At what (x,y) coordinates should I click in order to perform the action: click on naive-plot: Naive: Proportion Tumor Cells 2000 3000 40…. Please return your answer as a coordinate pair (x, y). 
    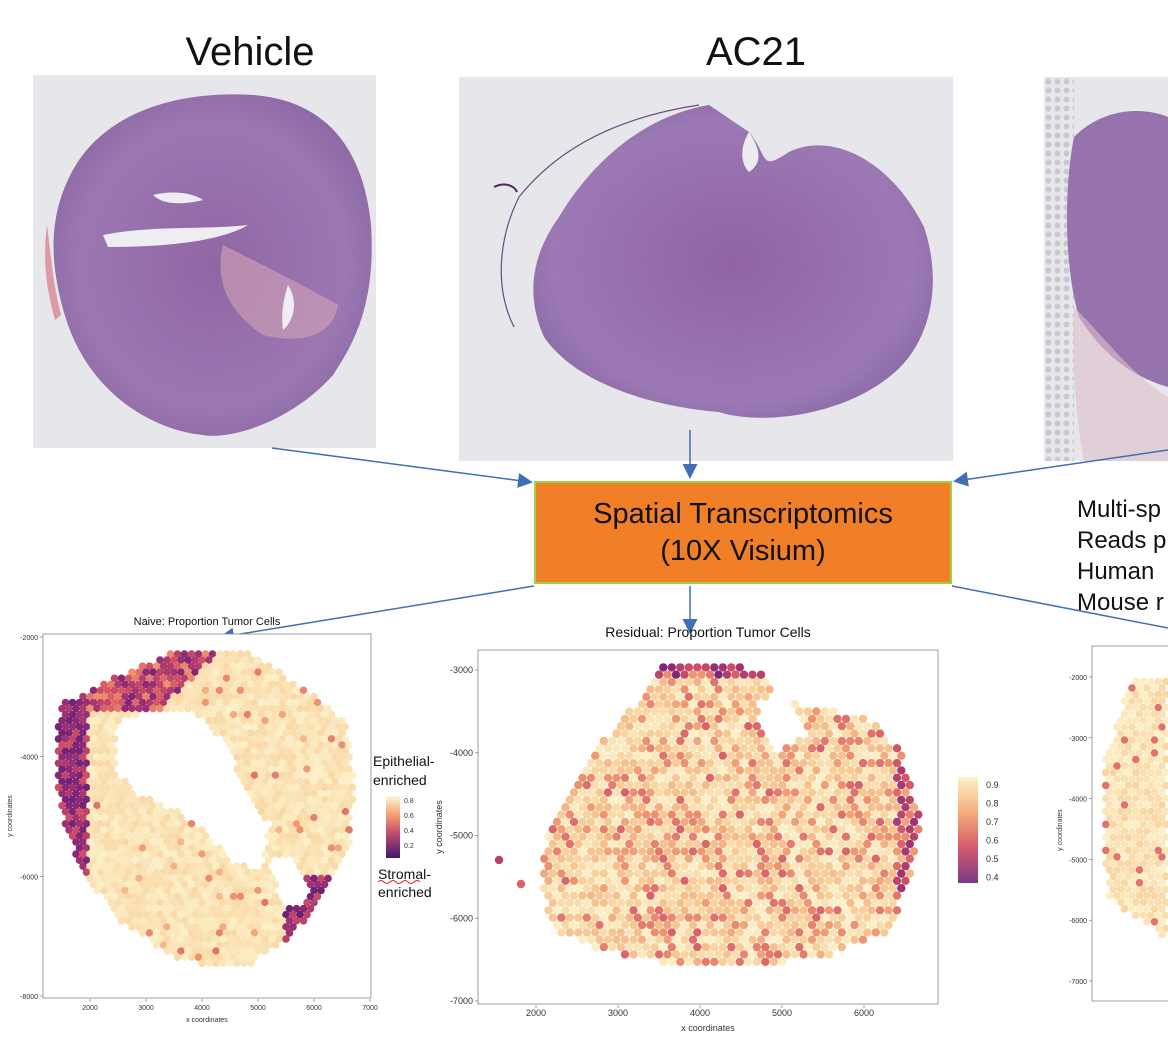
    Looking at the image, I should click on (221, 820).